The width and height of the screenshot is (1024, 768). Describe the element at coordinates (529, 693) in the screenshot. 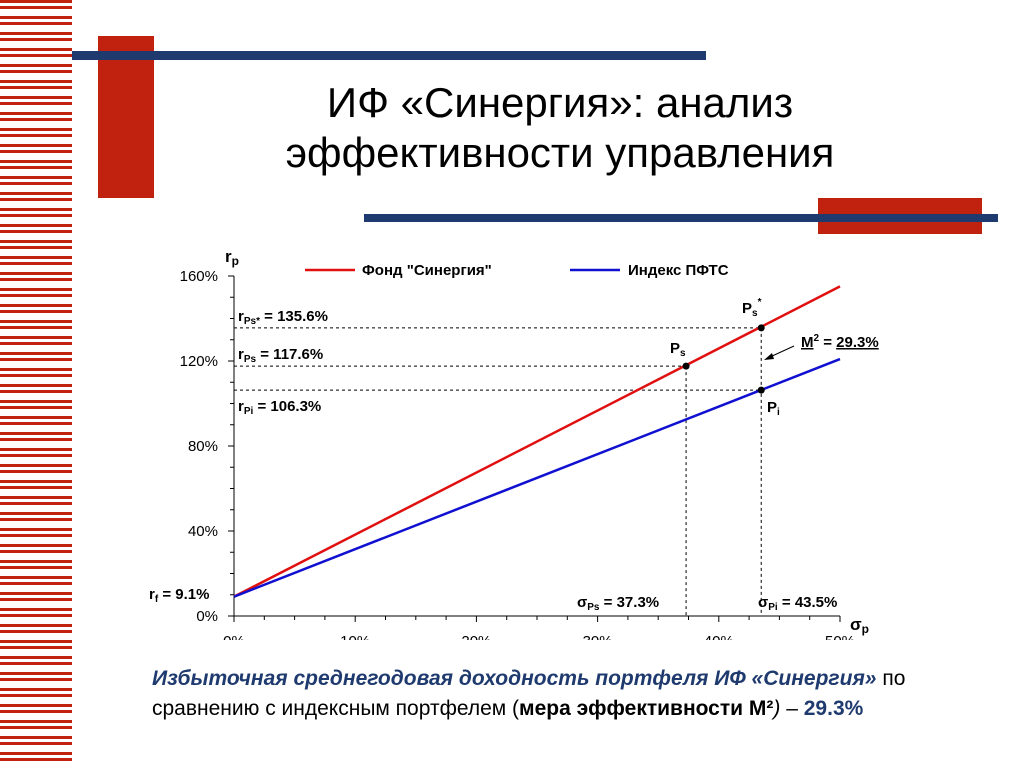

I see `caption-part-2: по сравнению с индексным портфелем (` at that location.